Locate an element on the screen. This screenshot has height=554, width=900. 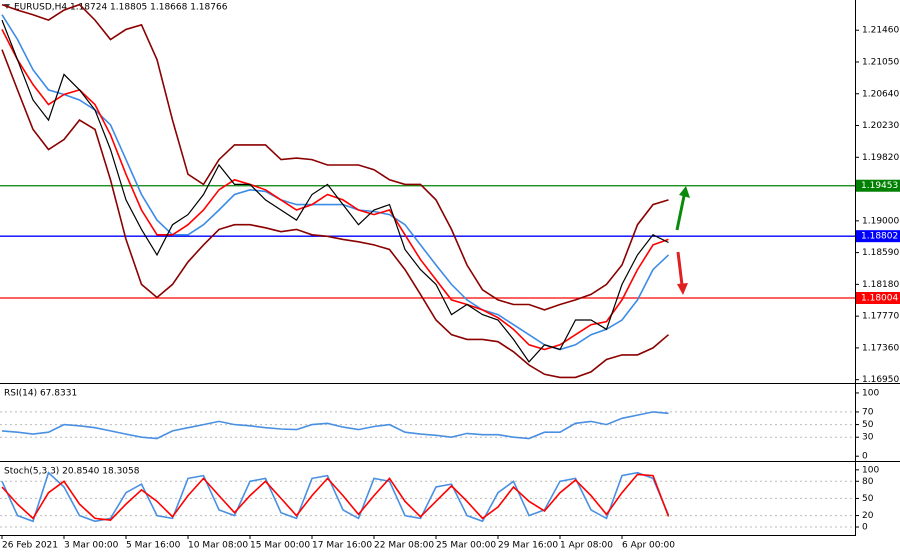
price-level-label: 1.18004 is located at coordinates (879, 299).